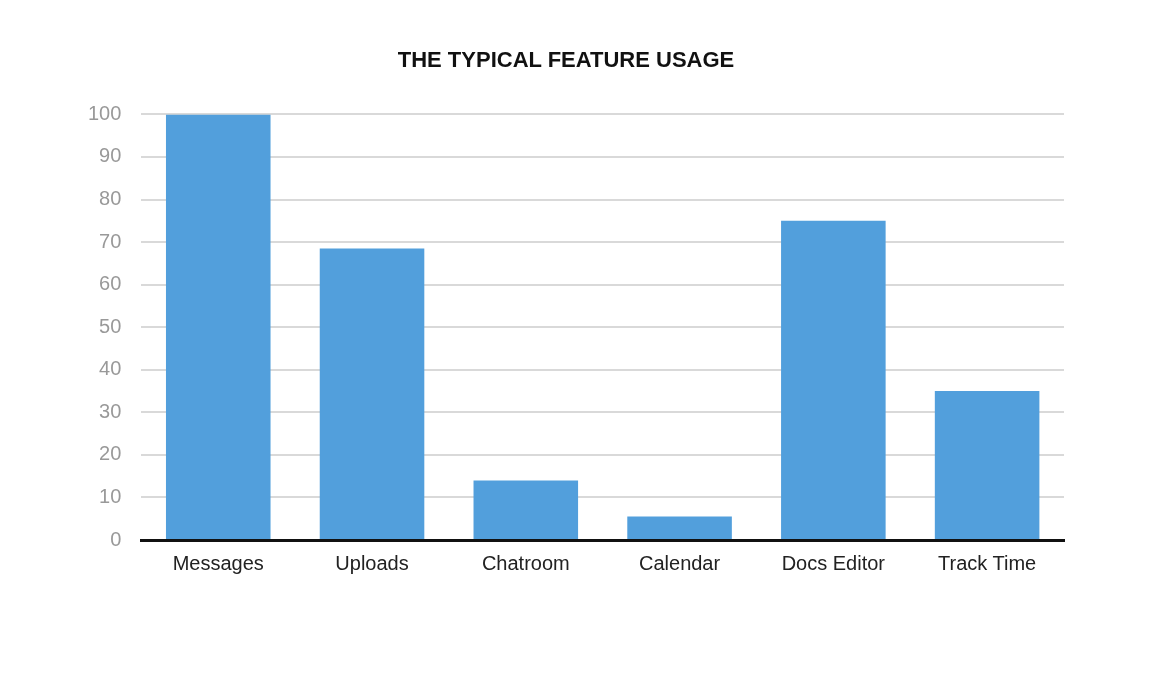 The width and height of the screenshot is (1172, 674). Describe the element at coordinates (372, 562) in the screenshot. I see `x-tick-label: Uploads` at that location.